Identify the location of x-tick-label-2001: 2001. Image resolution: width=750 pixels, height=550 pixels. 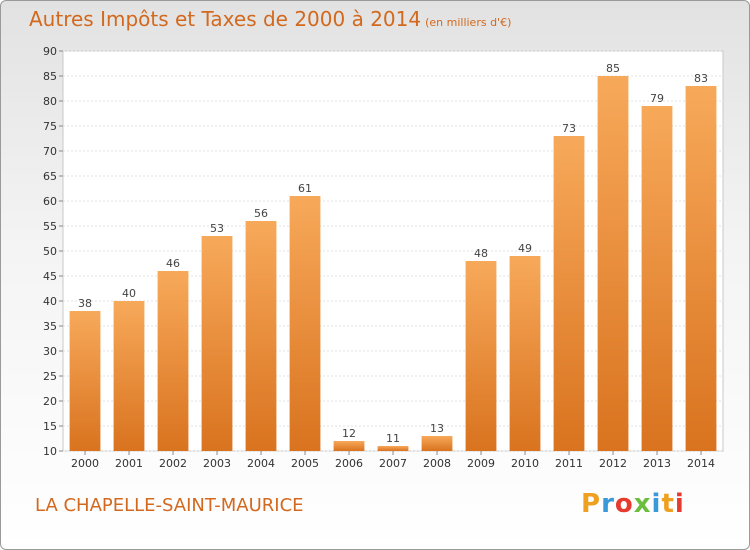
(129, 463).